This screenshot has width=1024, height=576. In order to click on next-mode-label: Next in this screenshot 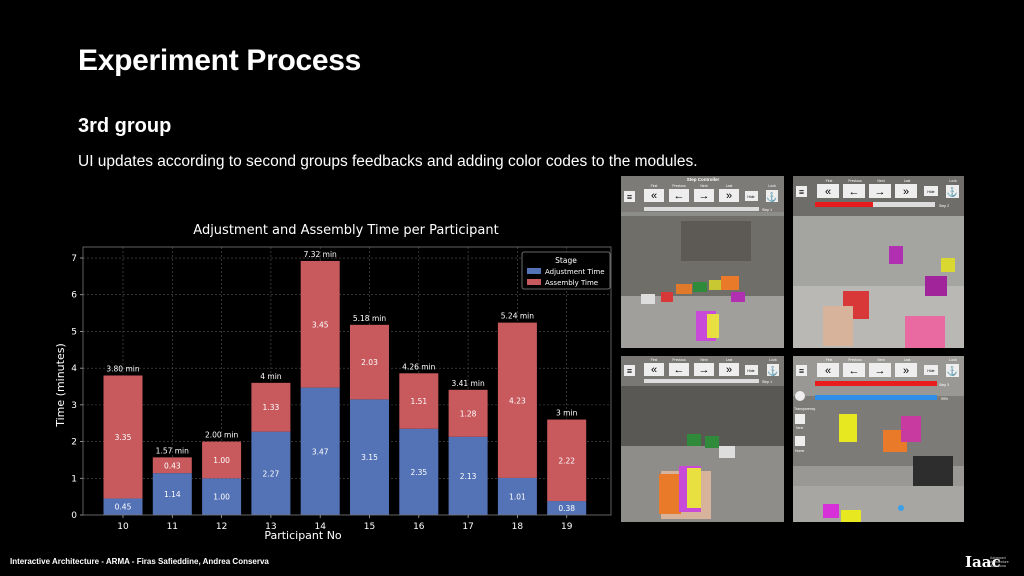, I will do `click(799, 428)`.